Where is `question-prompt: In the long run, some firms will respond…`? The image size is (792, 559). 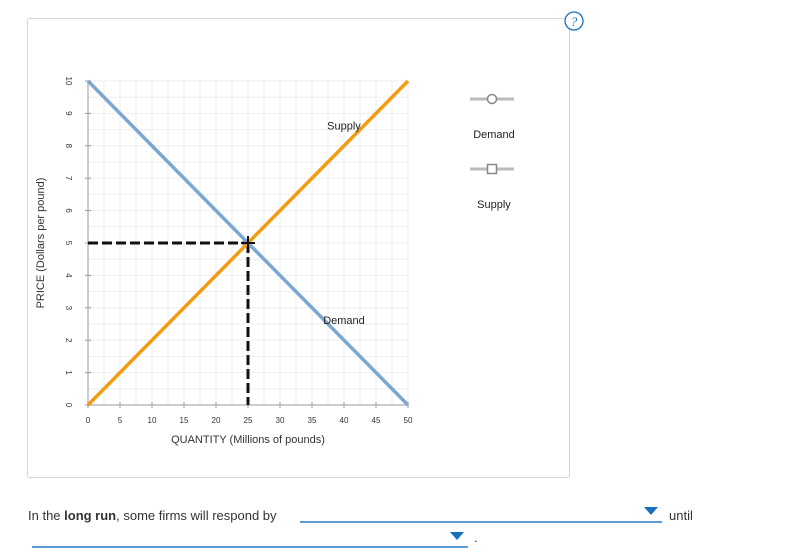
question-prompt: In the long run, some firms will respond… is located at coordinates (152, 515).